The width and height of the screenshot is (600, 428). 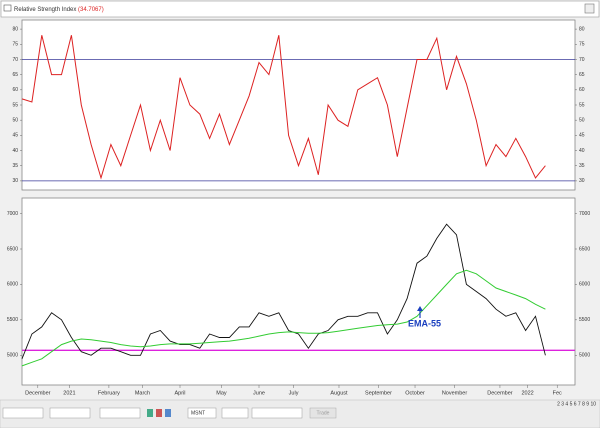 What do you see at coordinates (300, 9) in the screenshot?
I see `title-bar` at bounding box center [300, 9].